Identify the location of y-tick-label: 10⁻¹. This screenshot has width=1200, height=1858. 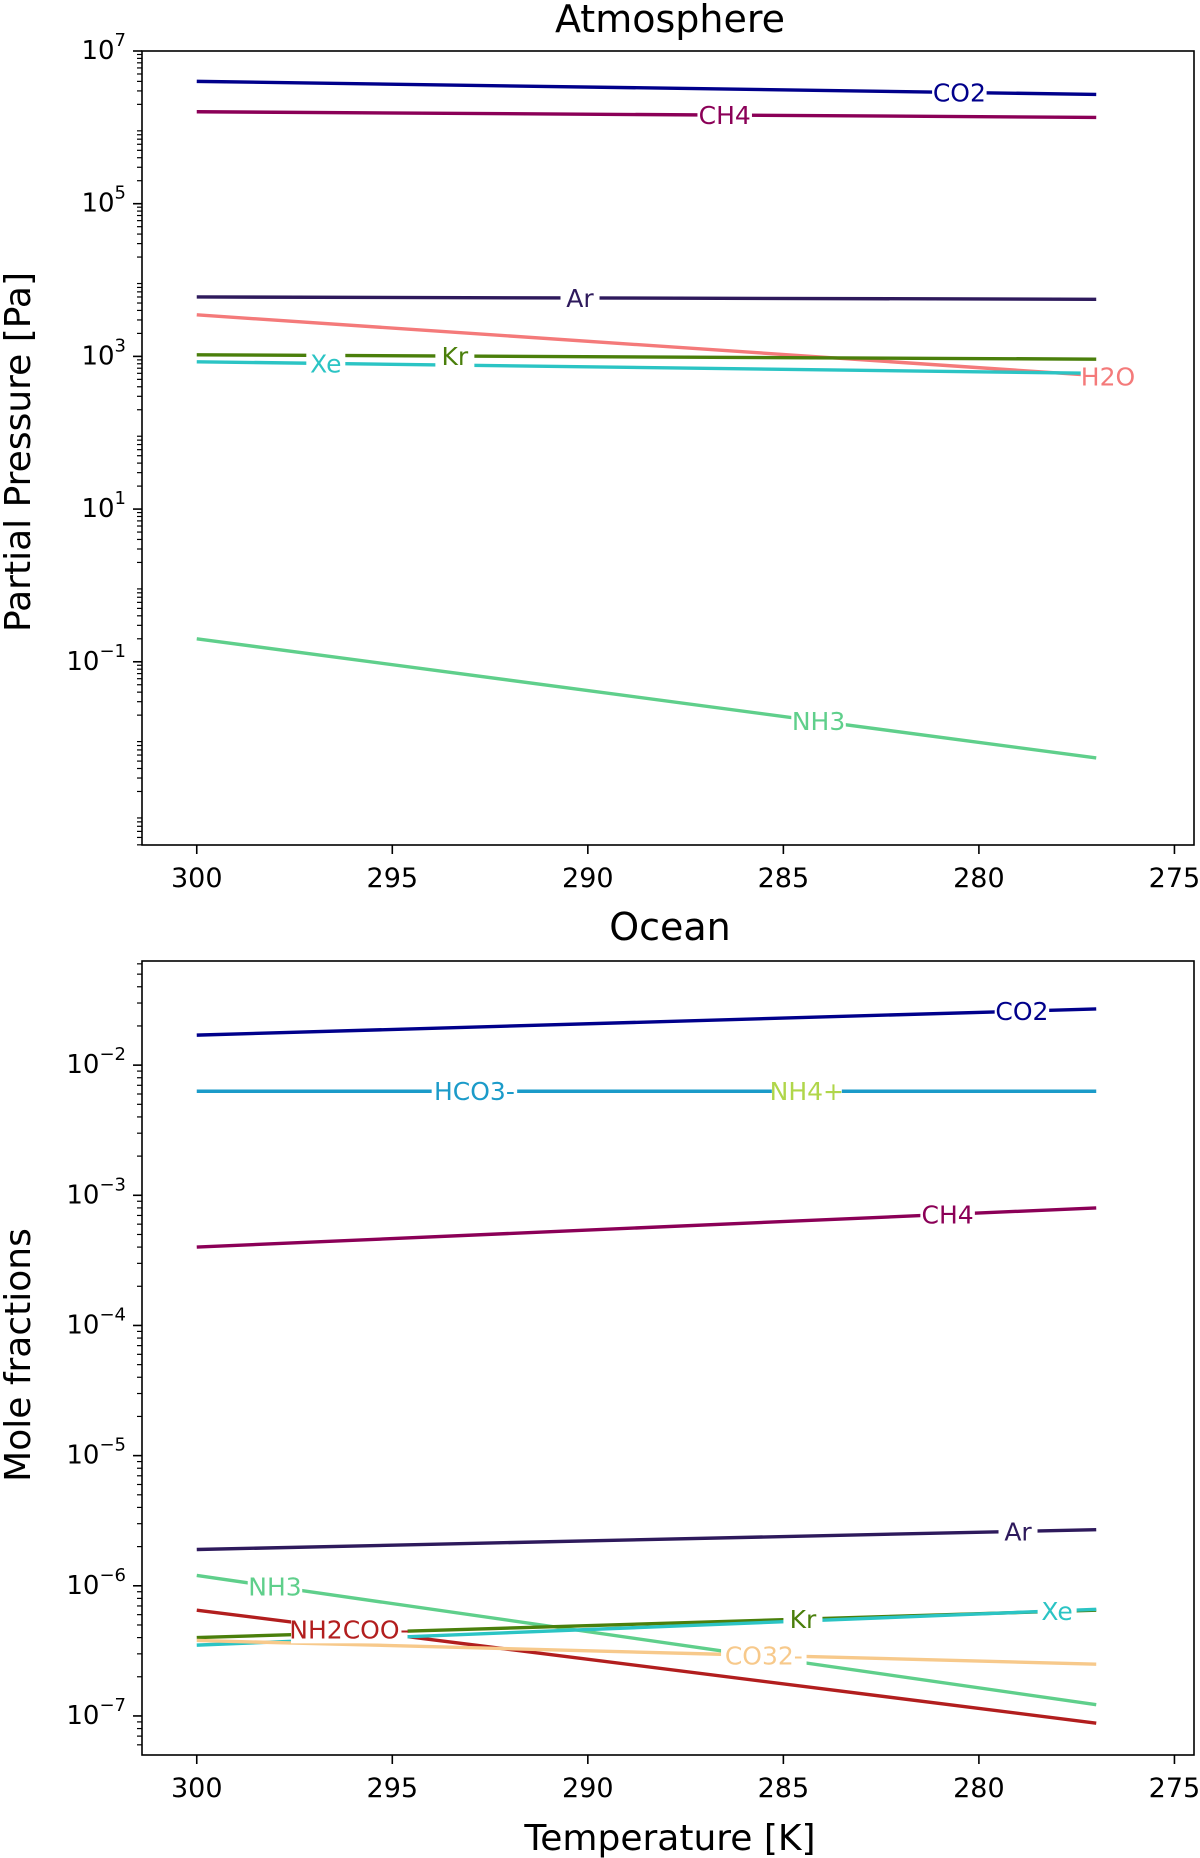
(96, 659).